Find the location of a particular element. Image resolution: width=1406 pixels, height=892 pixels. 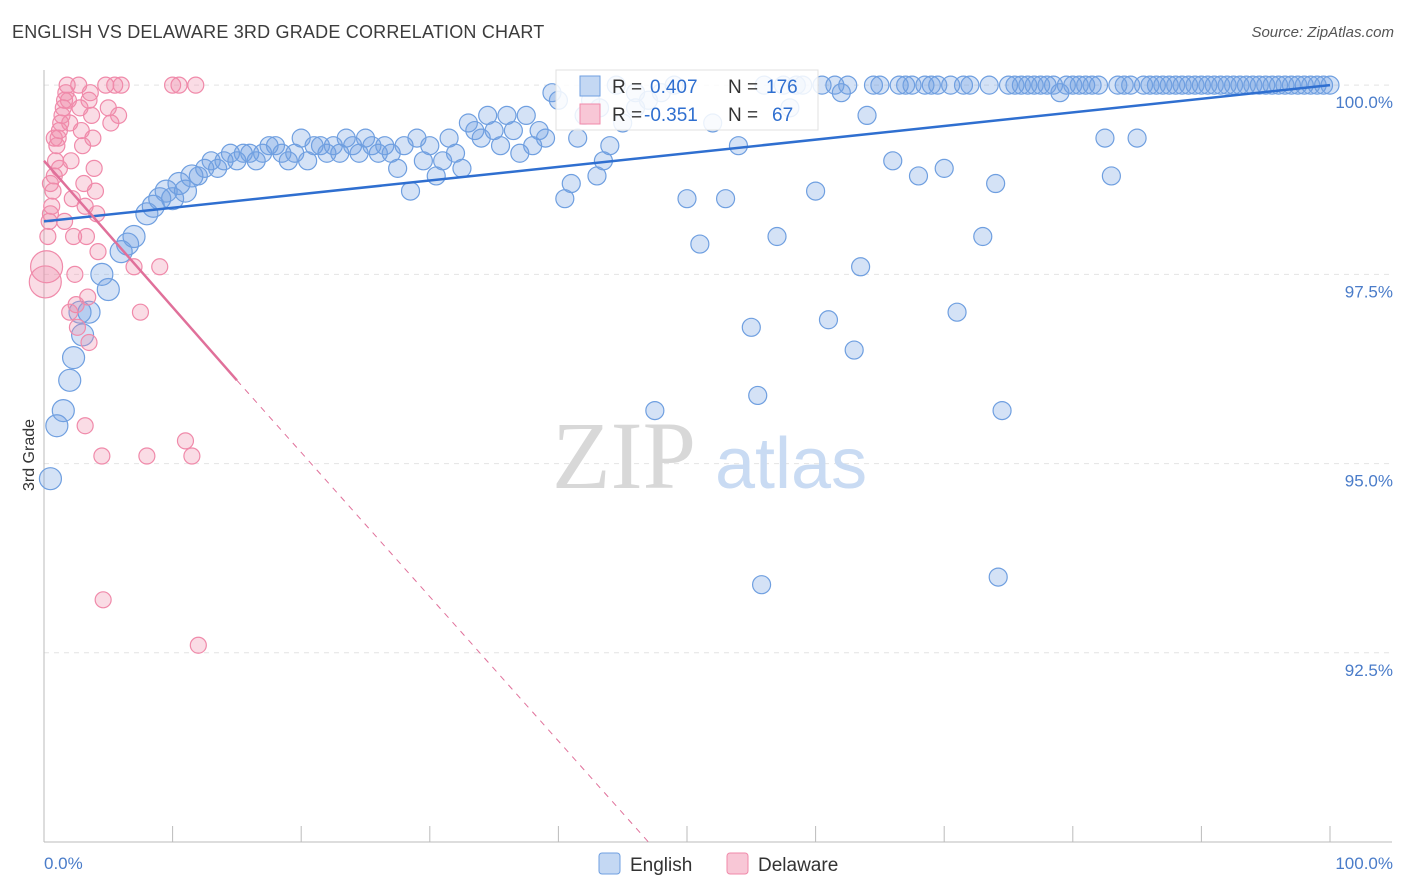

delaware-trend-line is located at coordinates (140, 270).